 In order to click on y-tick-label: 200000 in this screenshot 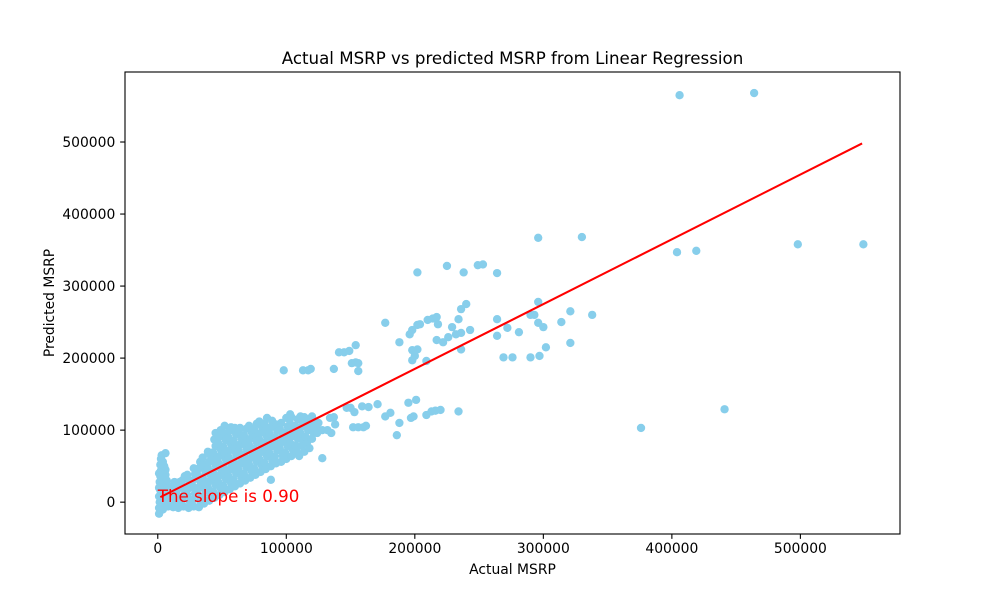, I will do `click(88, 359)`.